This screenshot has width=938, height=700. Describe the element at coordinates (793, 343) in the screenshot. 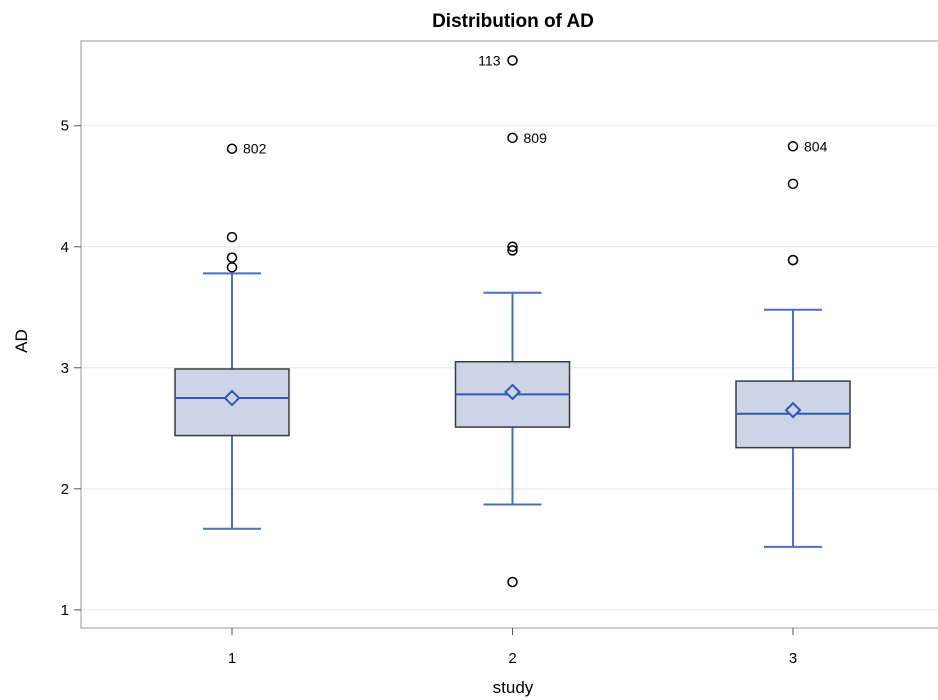

I see `box-study-3: 804` at that location.